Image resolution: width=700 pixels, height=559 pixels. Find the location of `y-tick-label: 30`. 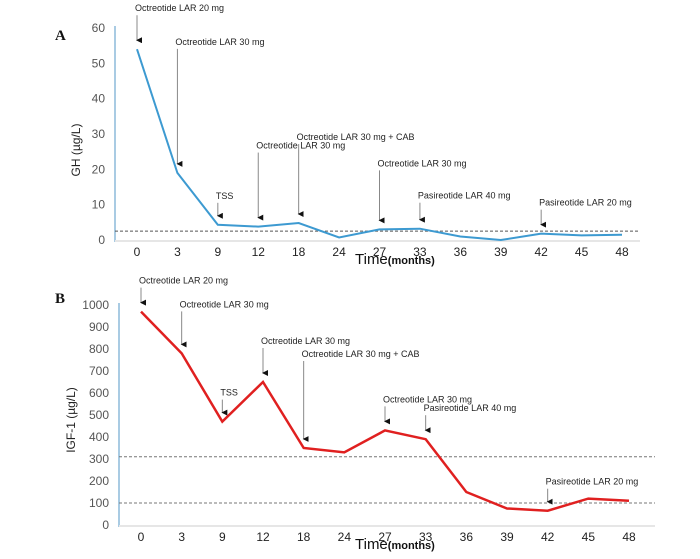

y-tick-label: 30 is located at coordinates (99, 134).